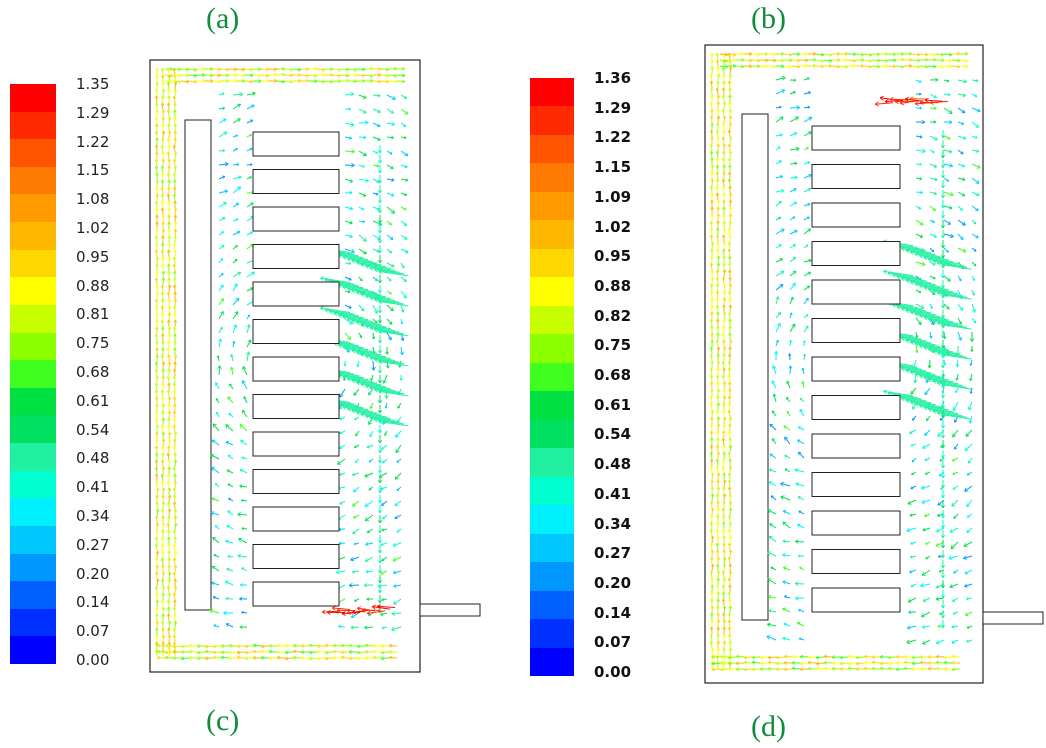 This screenshot has width=1046, height=748. Describe the element at coordinates (93, 285) in the screenshot. I see `colorbar-tick-label: 0.88` at that location.